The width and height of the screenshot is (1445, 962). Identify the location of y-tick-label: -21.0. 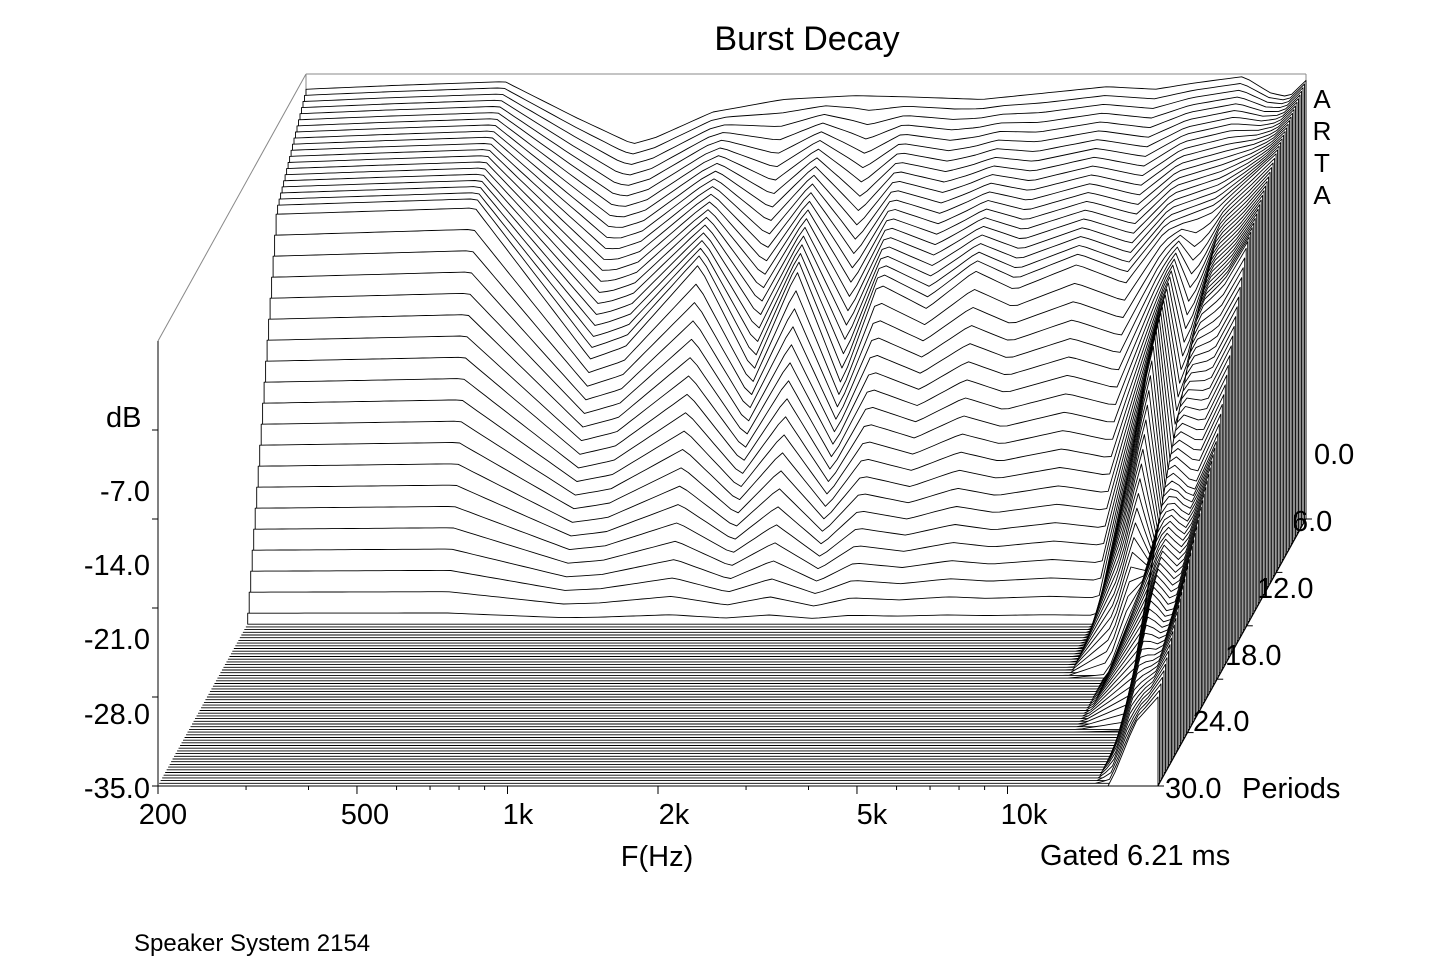
(117, 640).